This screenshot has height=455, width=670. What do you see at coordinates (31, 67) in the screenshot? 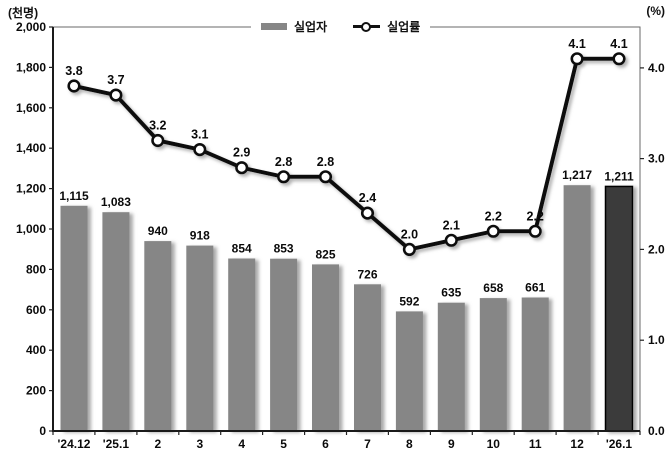
I see `left-axis-tick-label: 1,800` at bounding box center [31, 67].